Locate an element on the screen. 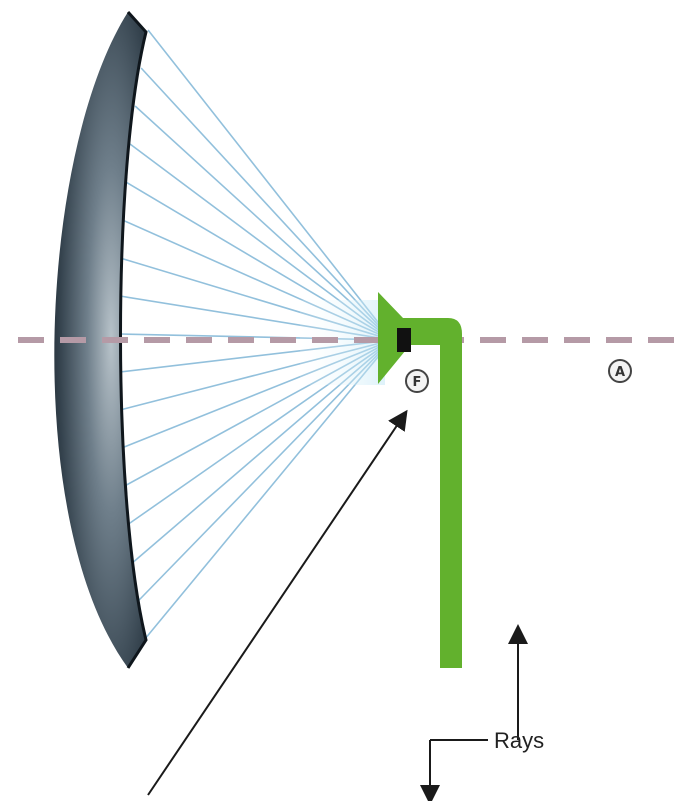 The height and width of the screenshot is (801, 679). rays-callout: Rays is located at coordinates (482, 712).